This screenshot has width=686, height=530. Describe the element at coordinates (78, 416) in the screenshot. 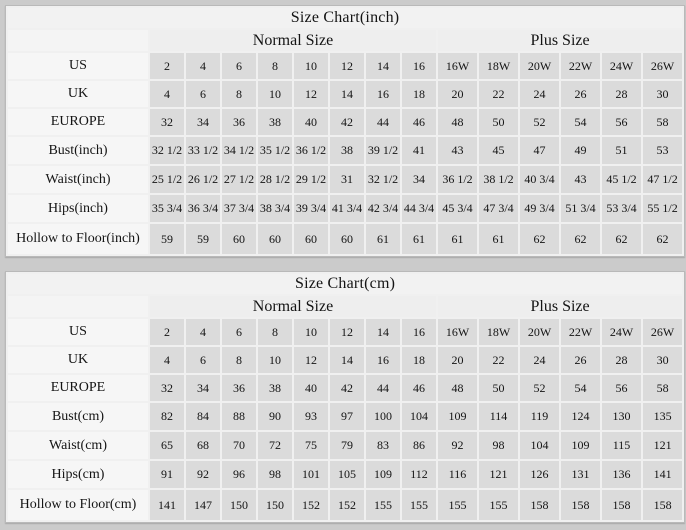

I see `row-label: Bust(cm)` at that location.